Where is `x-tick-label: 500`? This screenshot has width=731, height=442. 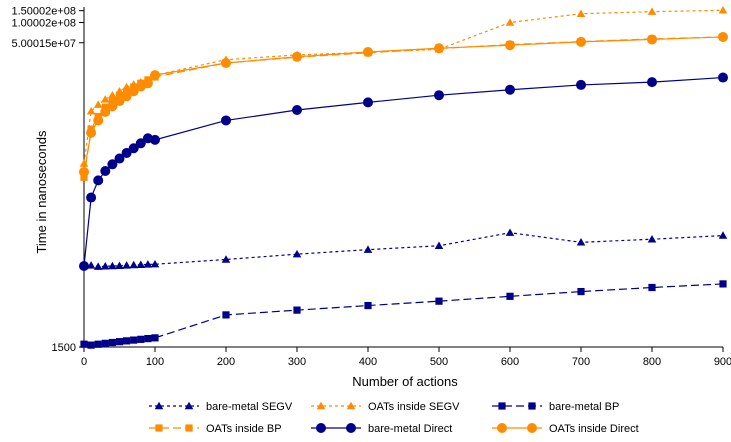
x-tick-label: 500 is located at coordinates (439, 362).